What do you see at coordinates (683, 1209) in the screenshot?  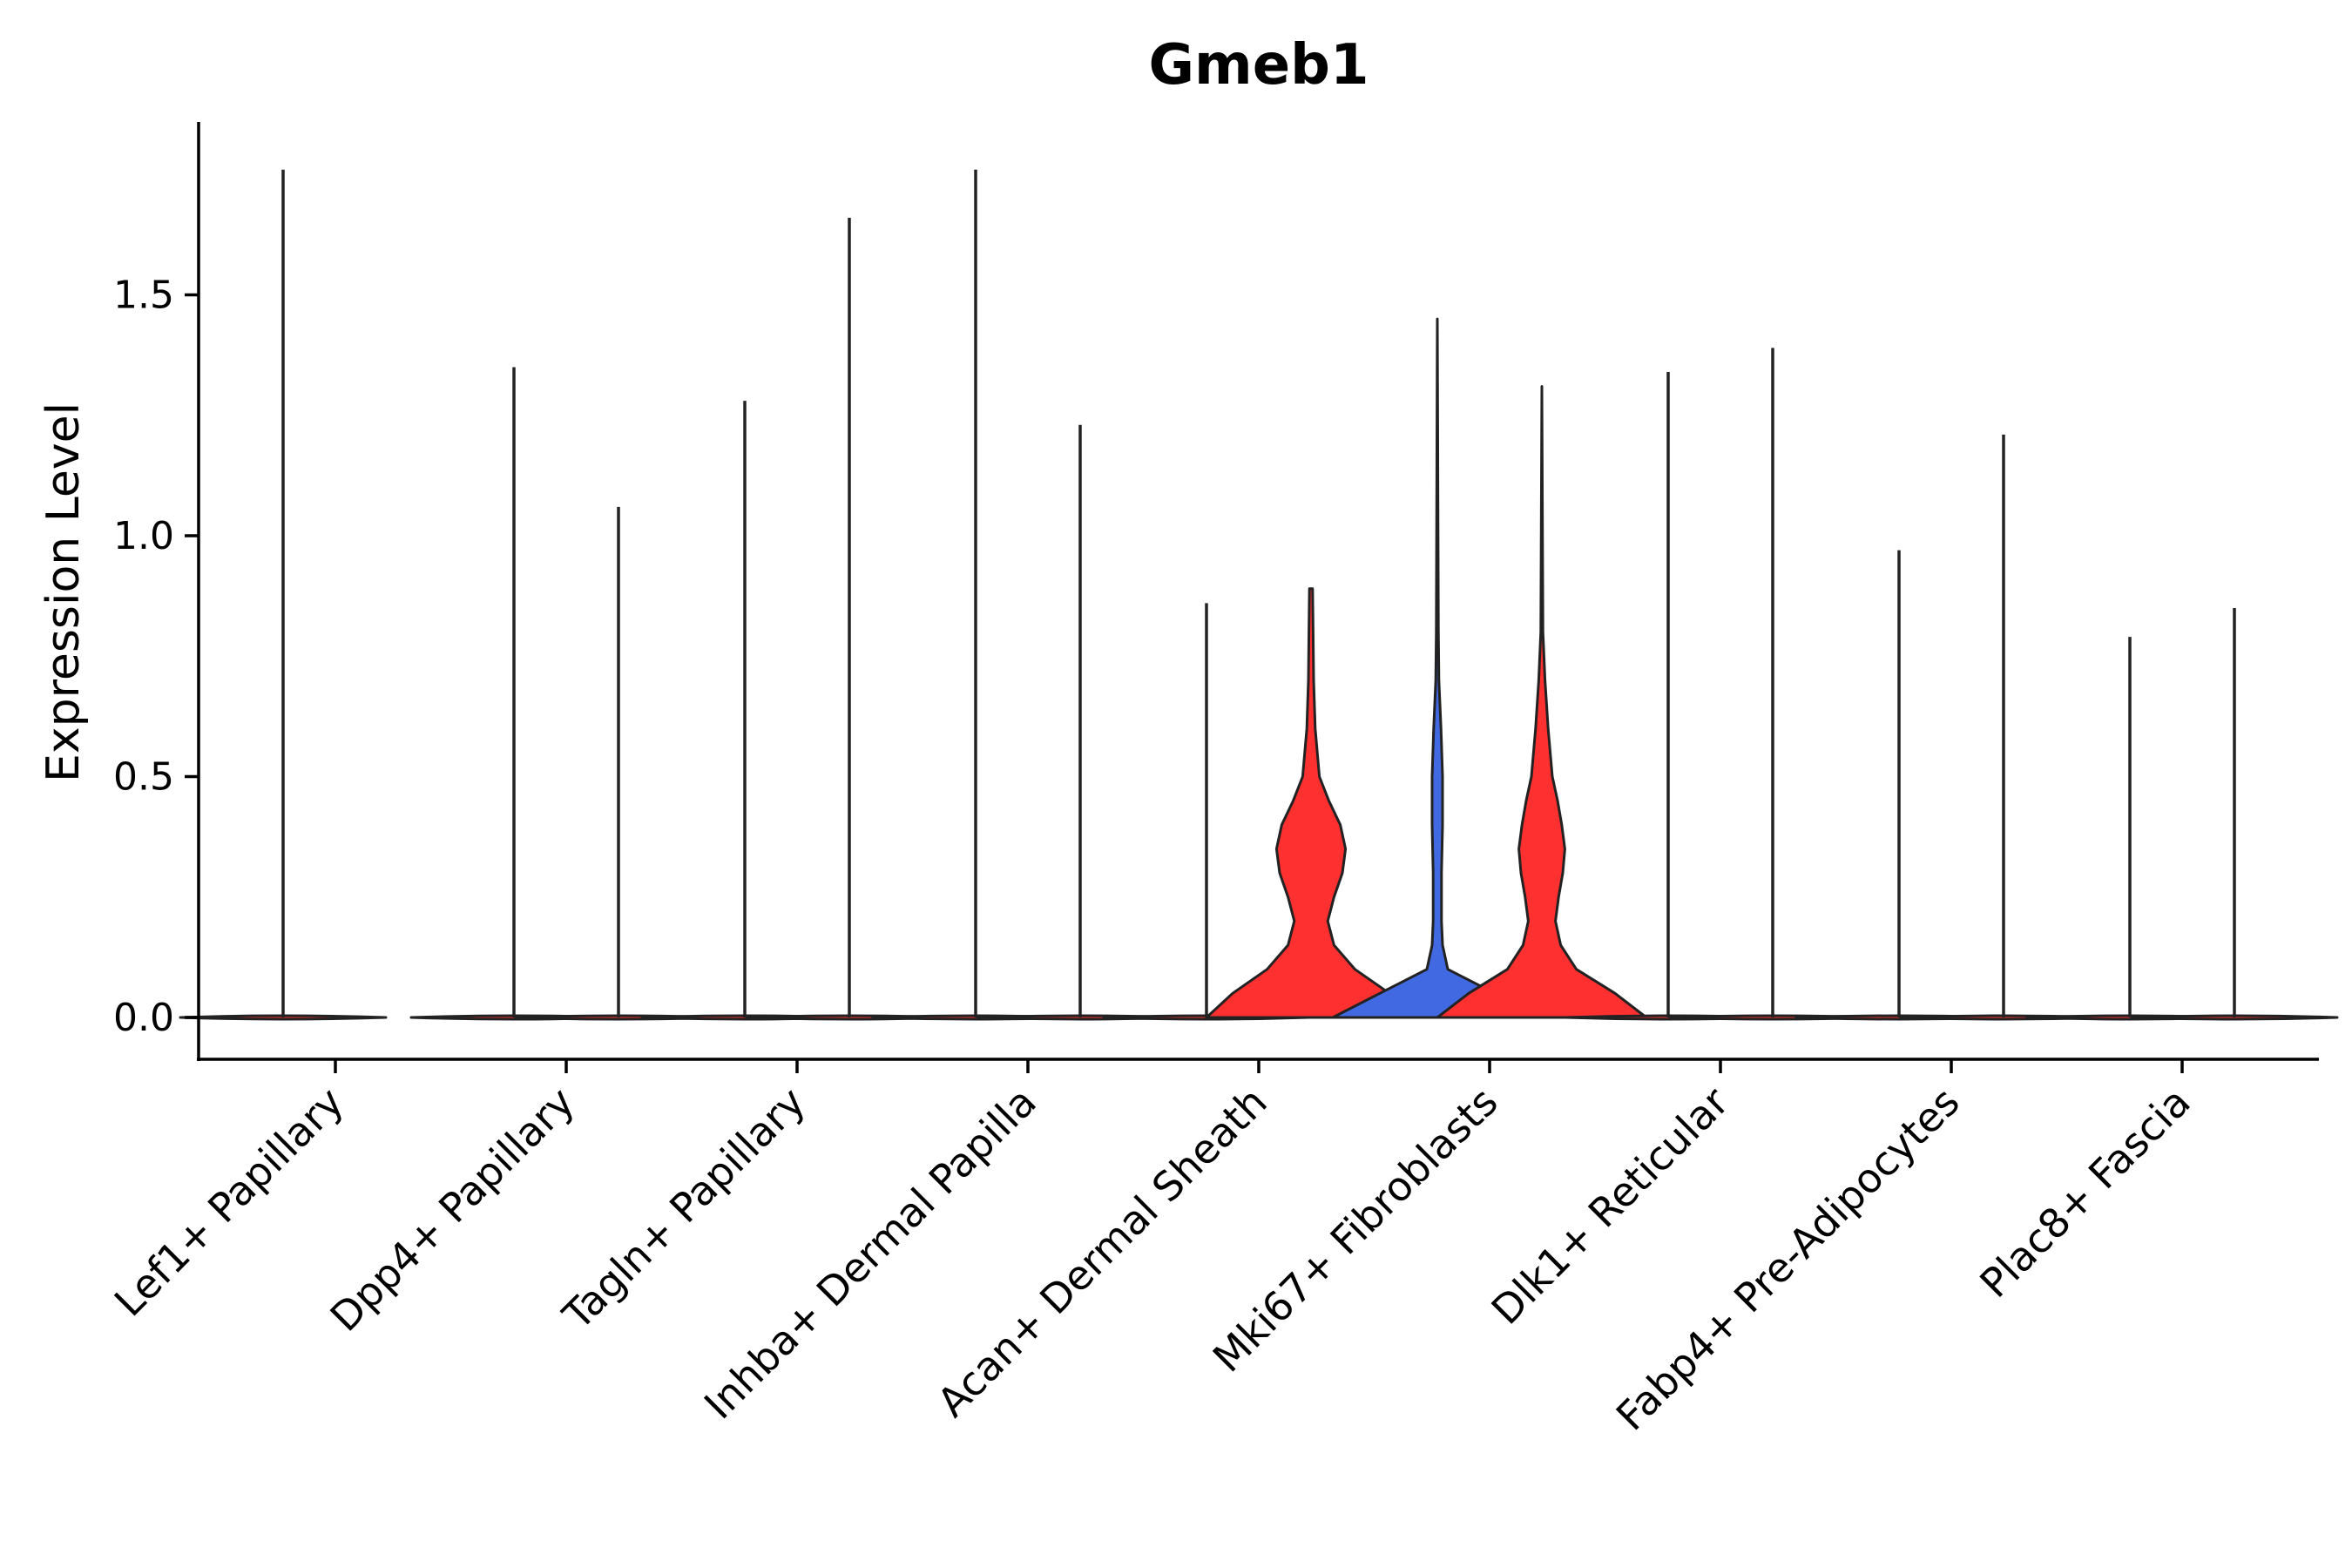 I see `x-tick-label: Tagln+ Papillary` at bounding box center [683, 1209].